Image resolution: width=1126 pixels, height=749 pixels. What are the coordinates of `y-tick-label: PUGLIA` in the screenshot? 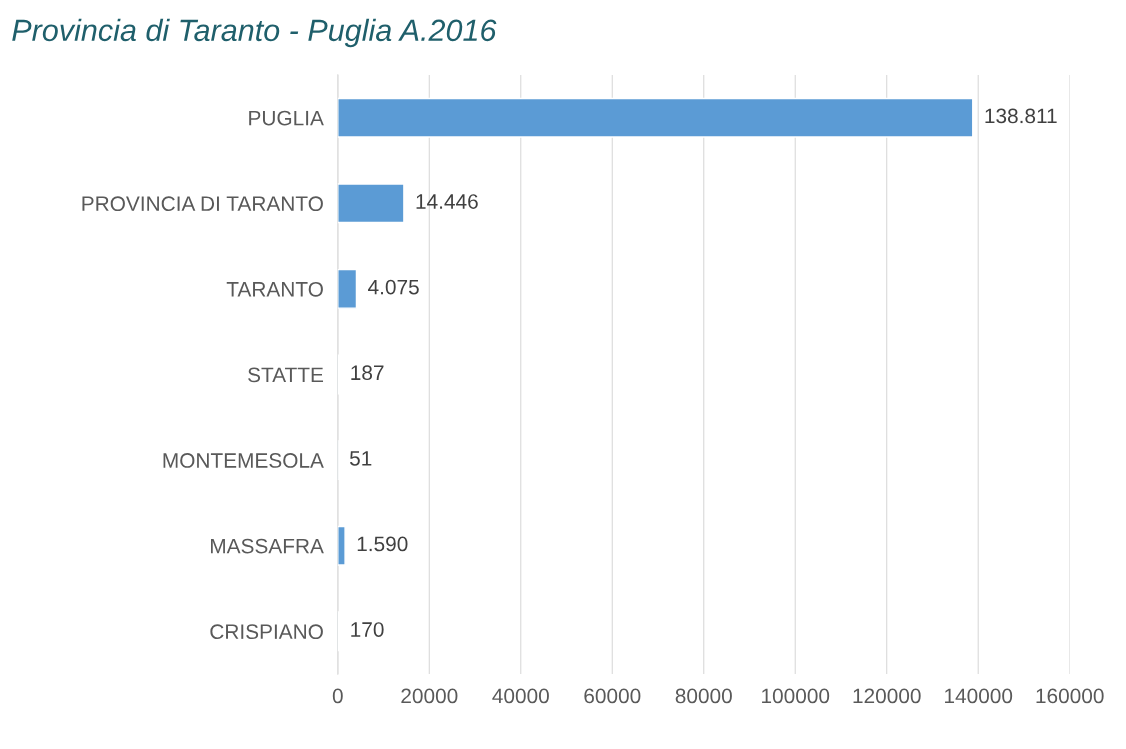 It's located at (286, 118).